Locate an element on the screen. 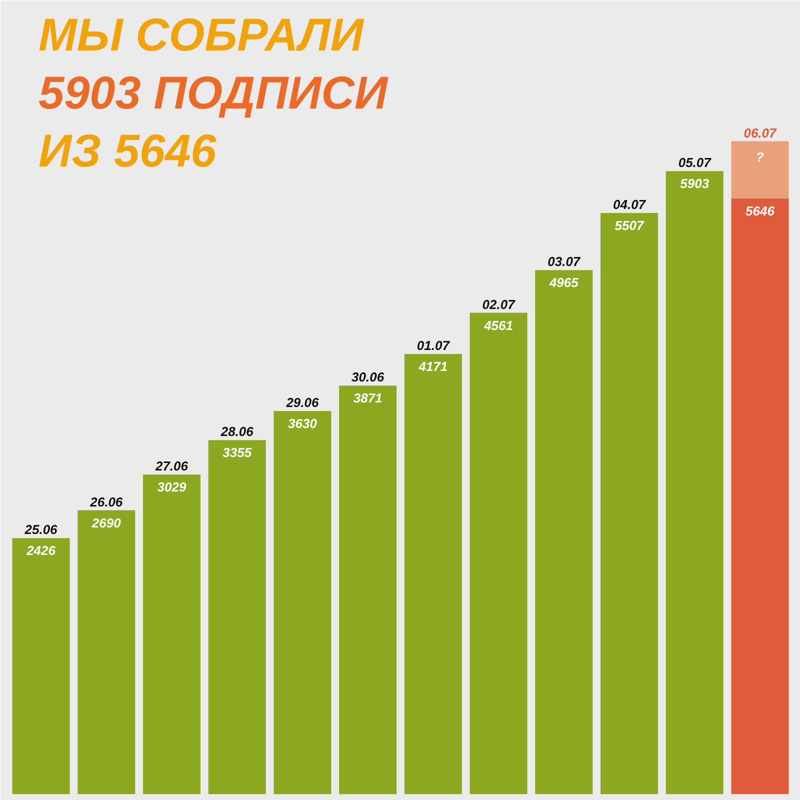 This screenshot has height=800, width=800. data-label: 2426 is located at coordinates (41, 550).